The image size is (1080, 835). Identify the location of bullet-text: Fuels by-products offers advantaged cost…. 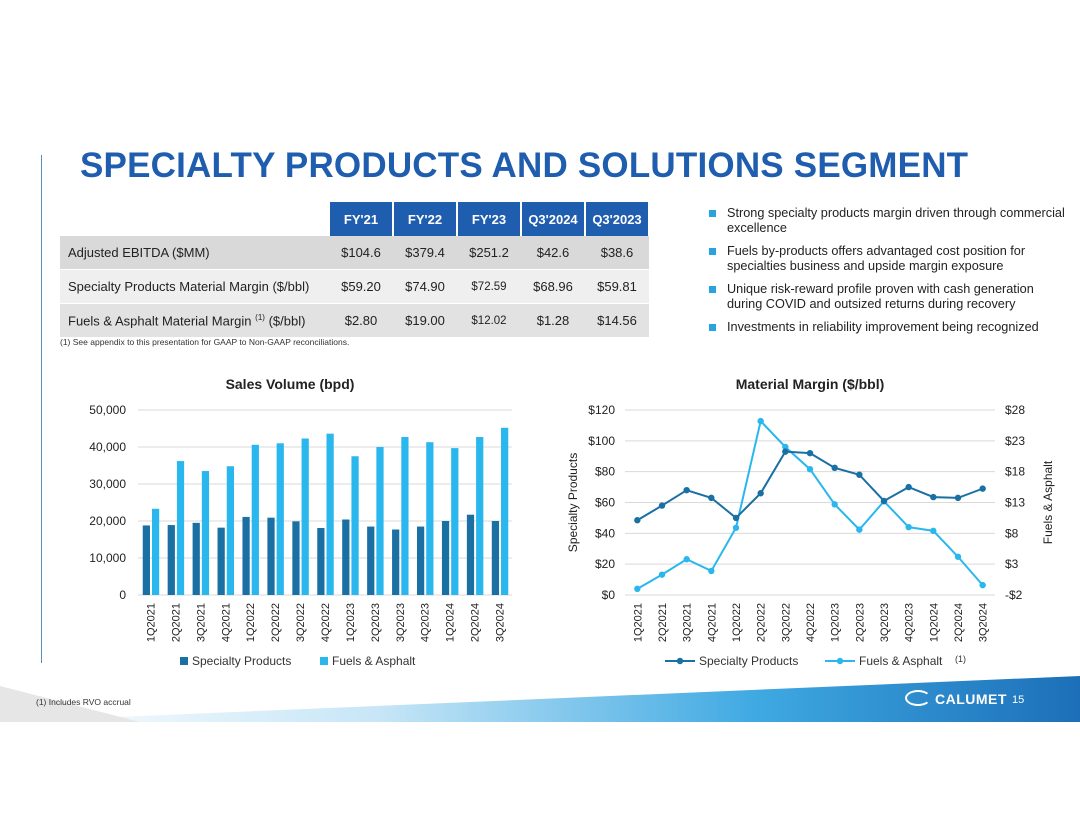
(876, 258).